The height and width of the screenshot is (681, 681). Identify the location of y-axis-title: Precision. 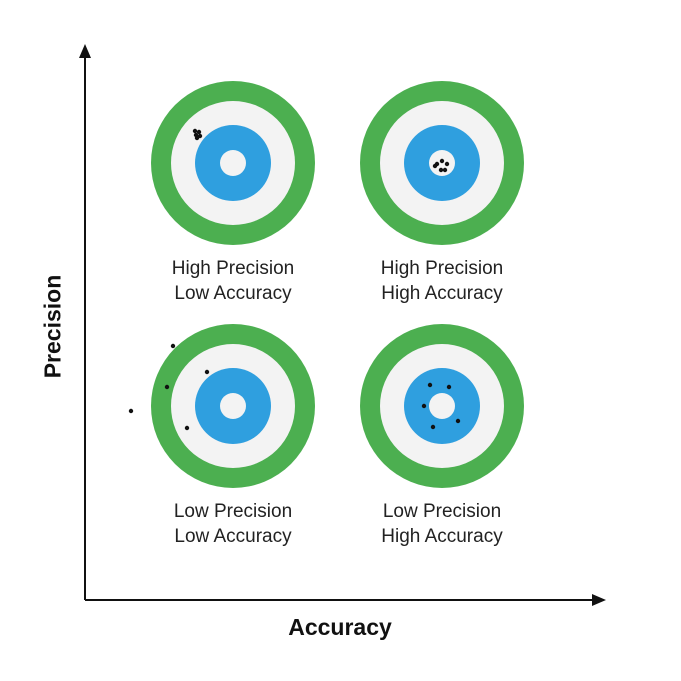
(52, 326).